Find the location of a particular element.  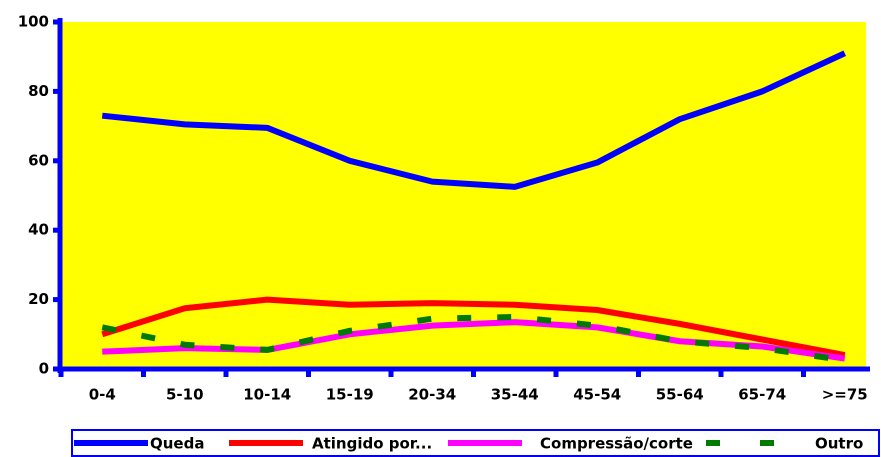

y-tick-label: 60 is located at coordinates (38, 160).